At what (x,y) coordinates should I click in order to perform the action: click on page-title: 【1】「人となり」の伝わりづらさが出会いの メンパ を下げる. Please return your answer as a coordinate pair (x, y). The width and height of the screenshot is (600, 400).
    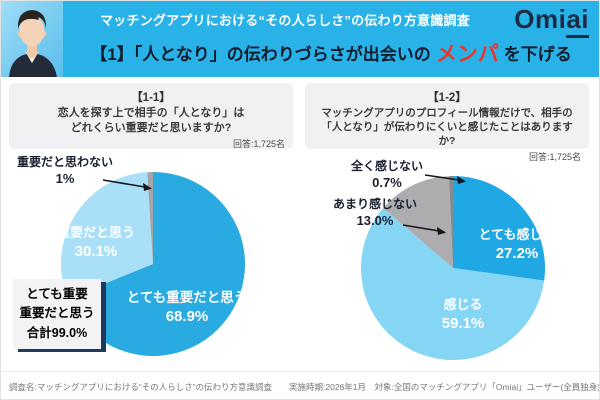
    Looking at the image, I should click on (331, 53).